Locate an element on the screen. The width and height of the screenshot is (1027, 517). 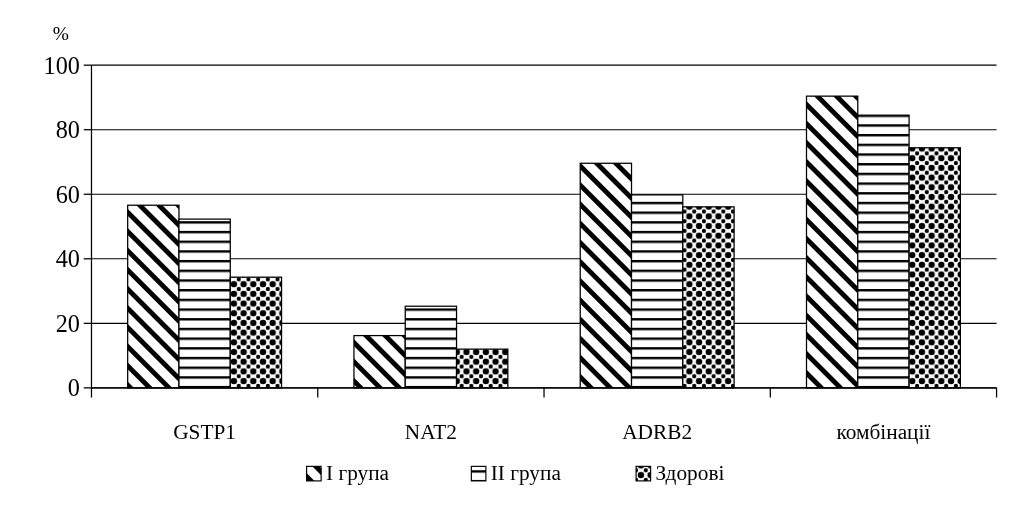
x-tick-label: GSTP1 is located at coordinates (204, 432).